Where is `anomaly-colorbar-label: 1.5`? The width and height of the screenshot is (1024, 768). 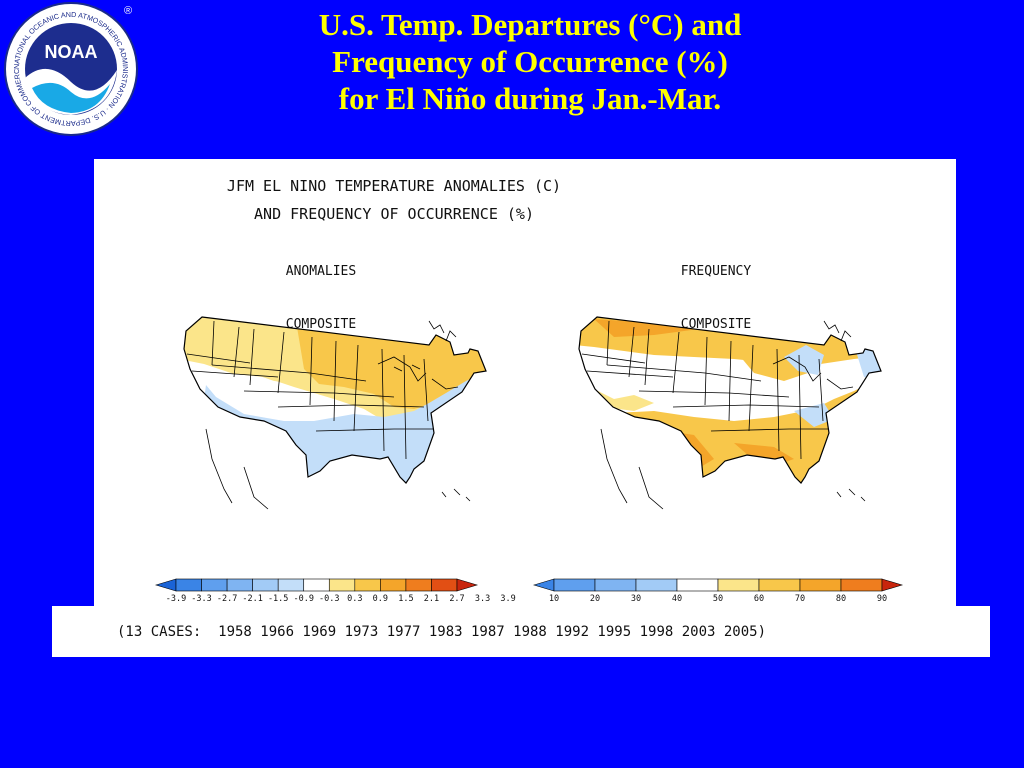
anomaly-colorbar-label: 1.5 is located at coordinates (405, 599).